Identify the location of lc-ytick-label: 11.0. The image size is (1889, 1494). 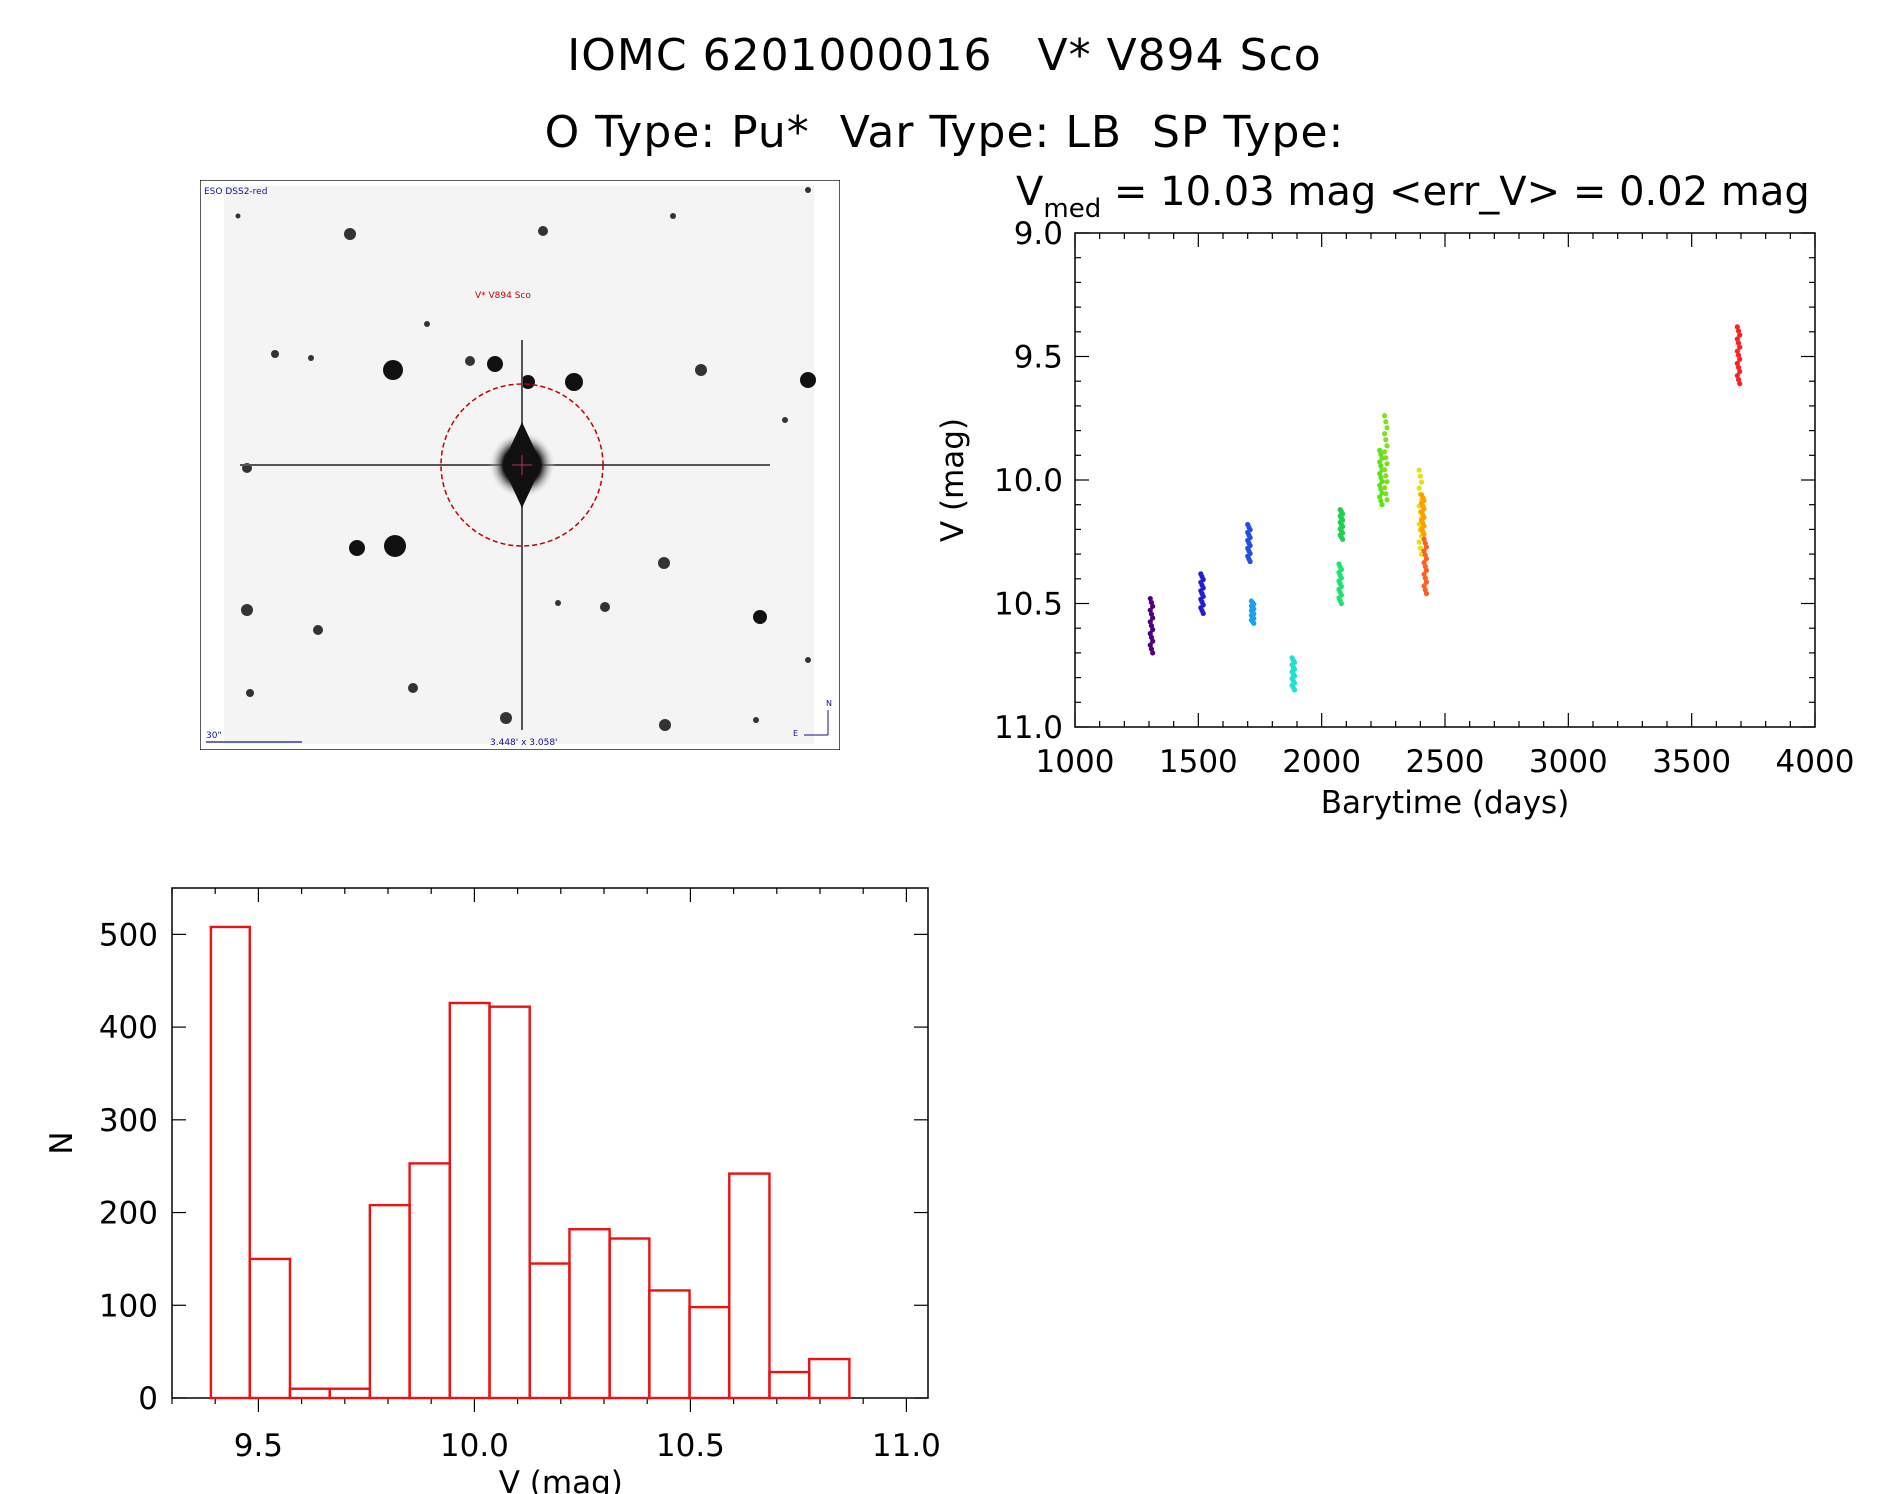
(1028, 728).